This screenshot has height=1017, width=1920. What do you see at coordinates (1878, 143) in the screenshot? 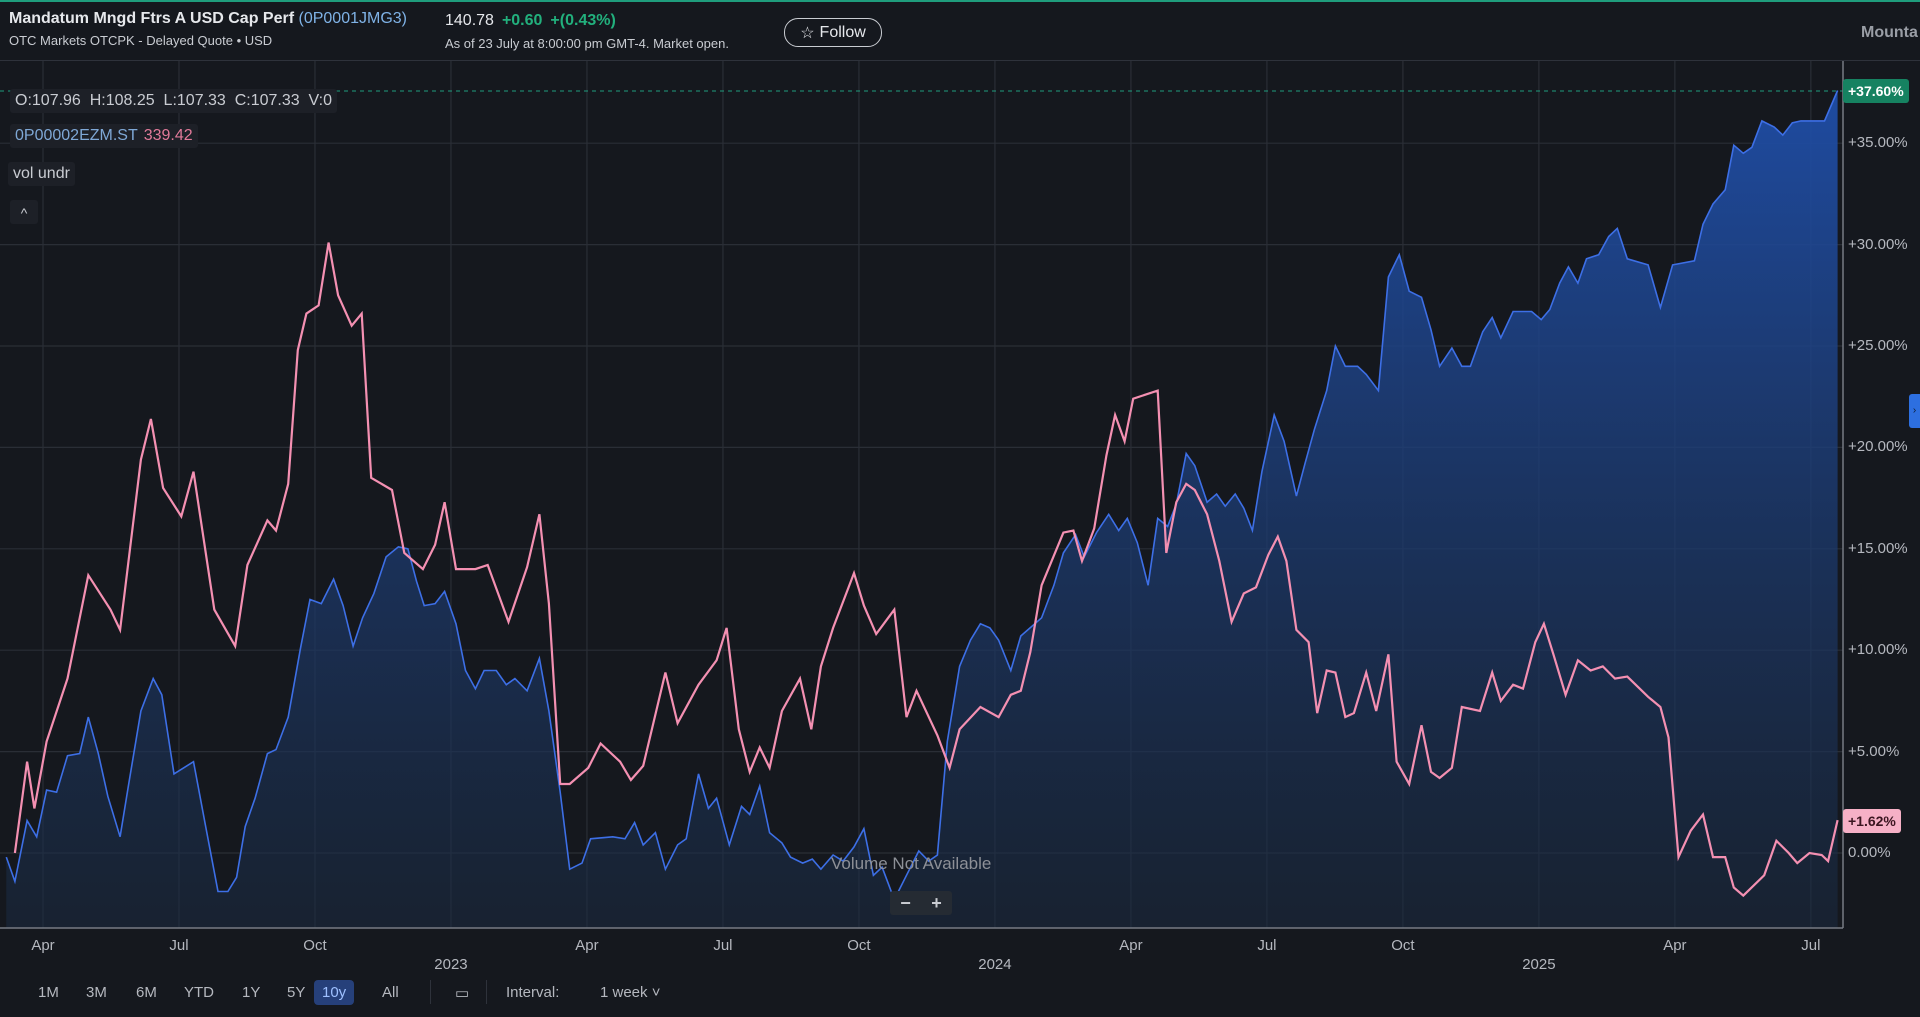
I see `y-tick-label: +35.00%` at bounding box center [1878, 143].